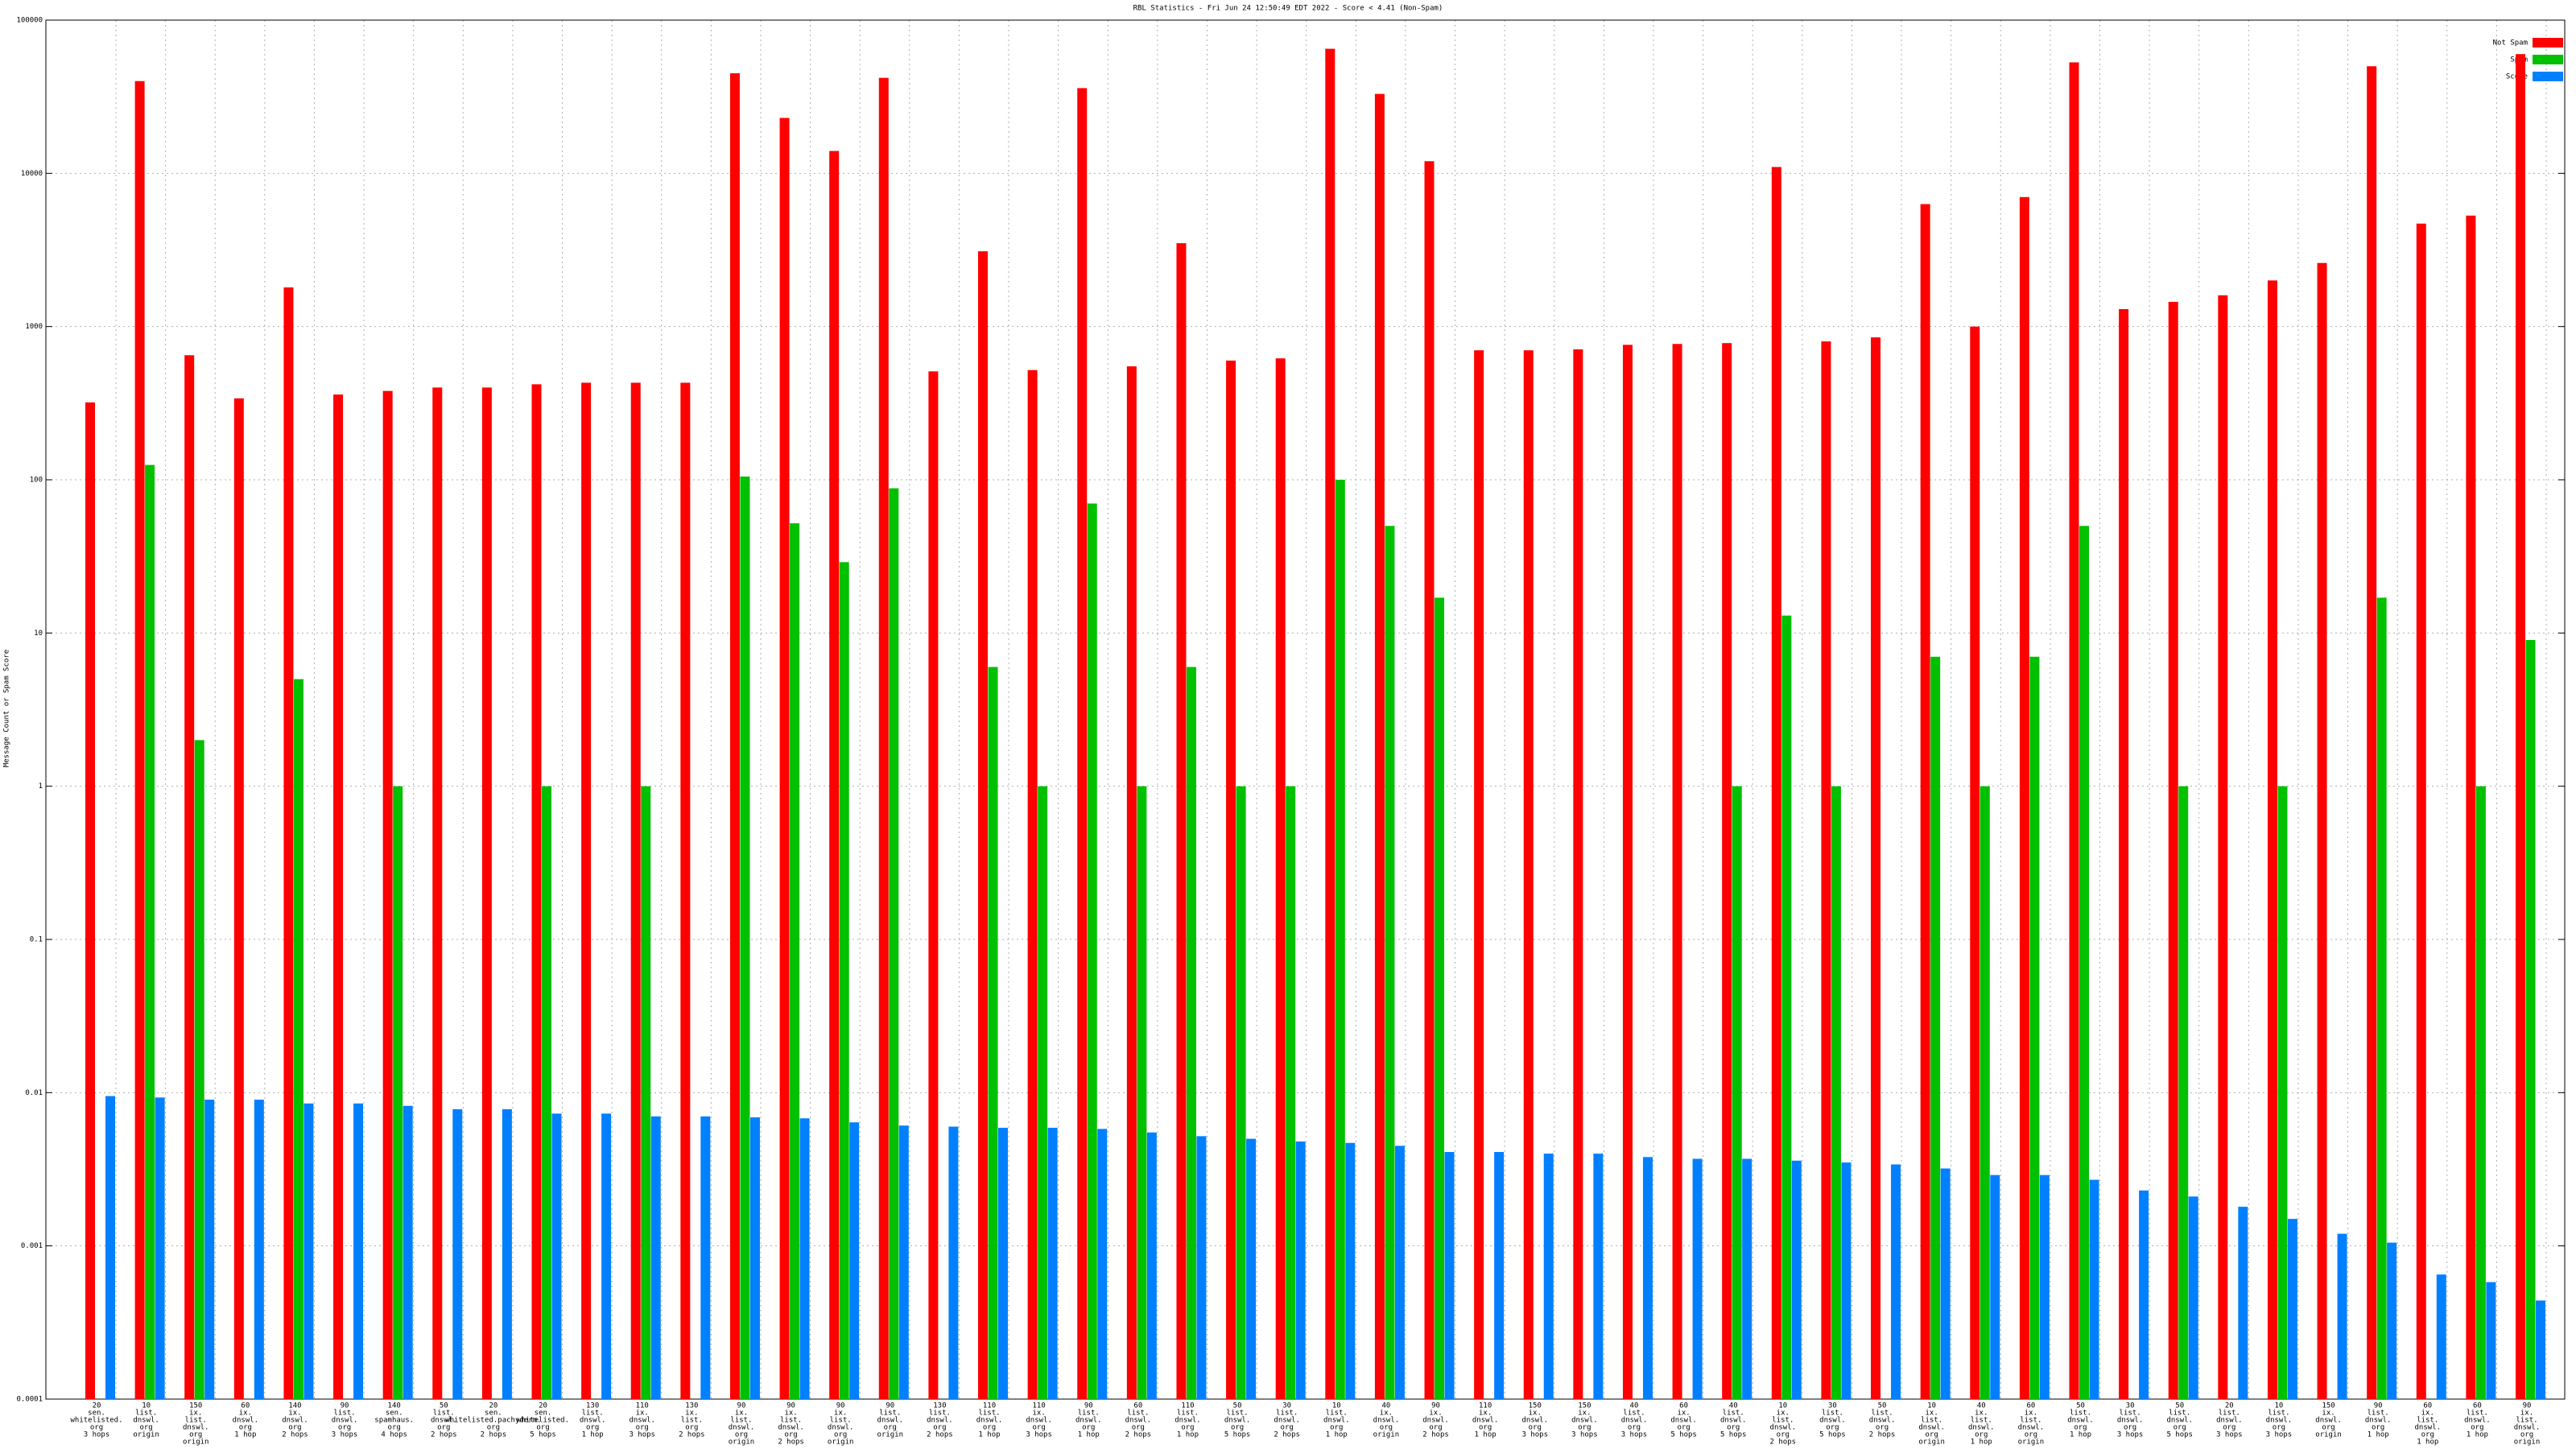 The height and width of the screenshot is (1449, 2576). What do you see at coordinates (34, 327) in the screenshot?
I see `y-tick-label: 1000` at bounding box center [34, 327].